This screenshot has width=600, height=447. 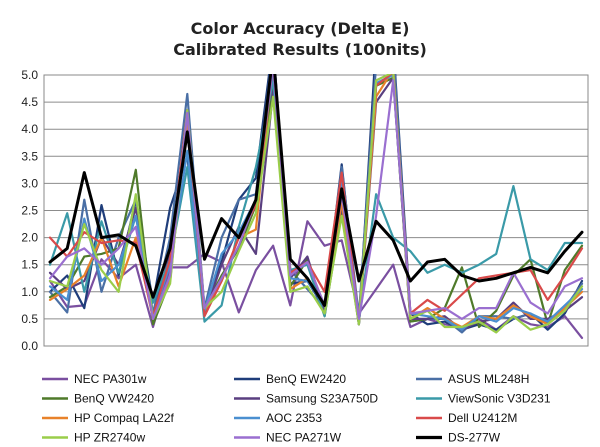 I want to click on y-tick-label: 2.5, so click(x=29, y=211).